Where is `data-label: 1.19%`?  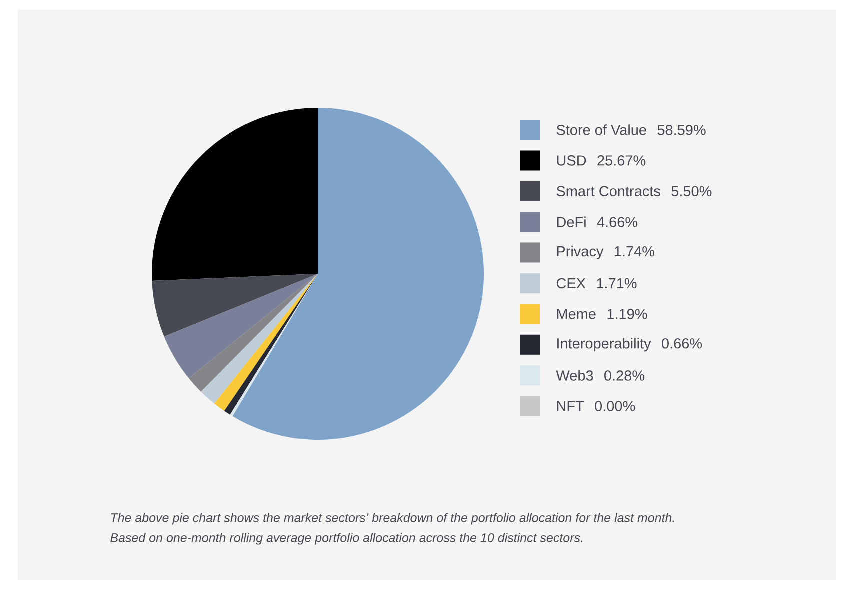
data-label: 1.19% is located at coordinates (628, 314).